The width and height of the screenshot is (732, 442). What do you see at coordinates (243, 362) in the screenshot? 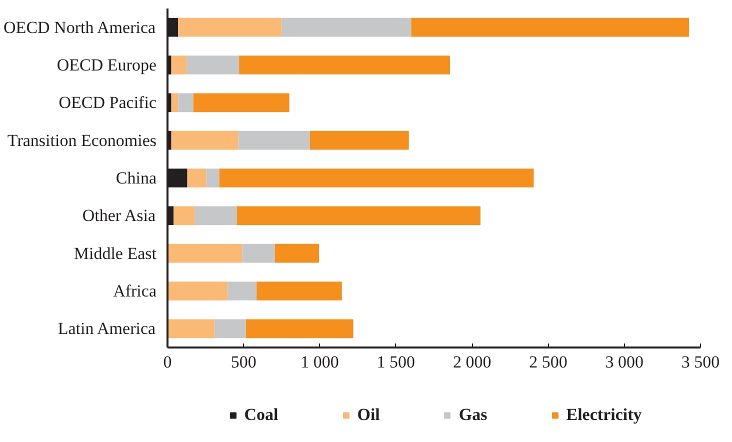
I see `x-tick-label: 500` at bounding box center [243, 362].